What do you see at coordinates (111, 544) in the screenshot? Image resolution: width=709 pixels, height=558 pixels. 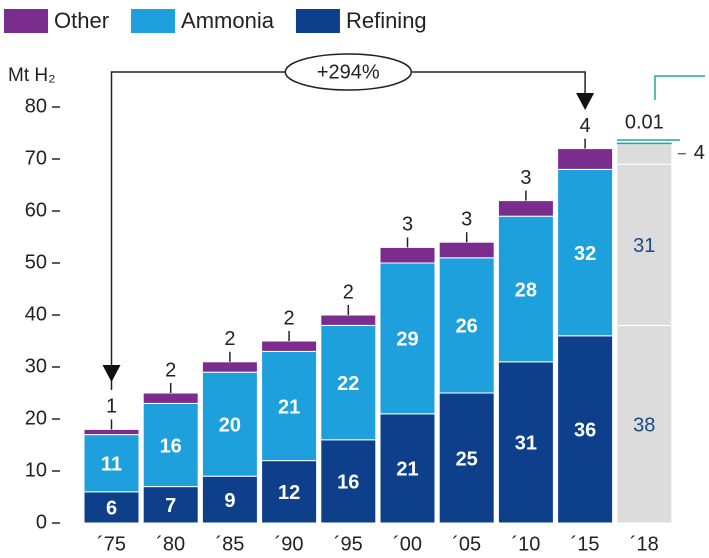 I see `x-tick-label: ´75` at bounding box center [111, 544].